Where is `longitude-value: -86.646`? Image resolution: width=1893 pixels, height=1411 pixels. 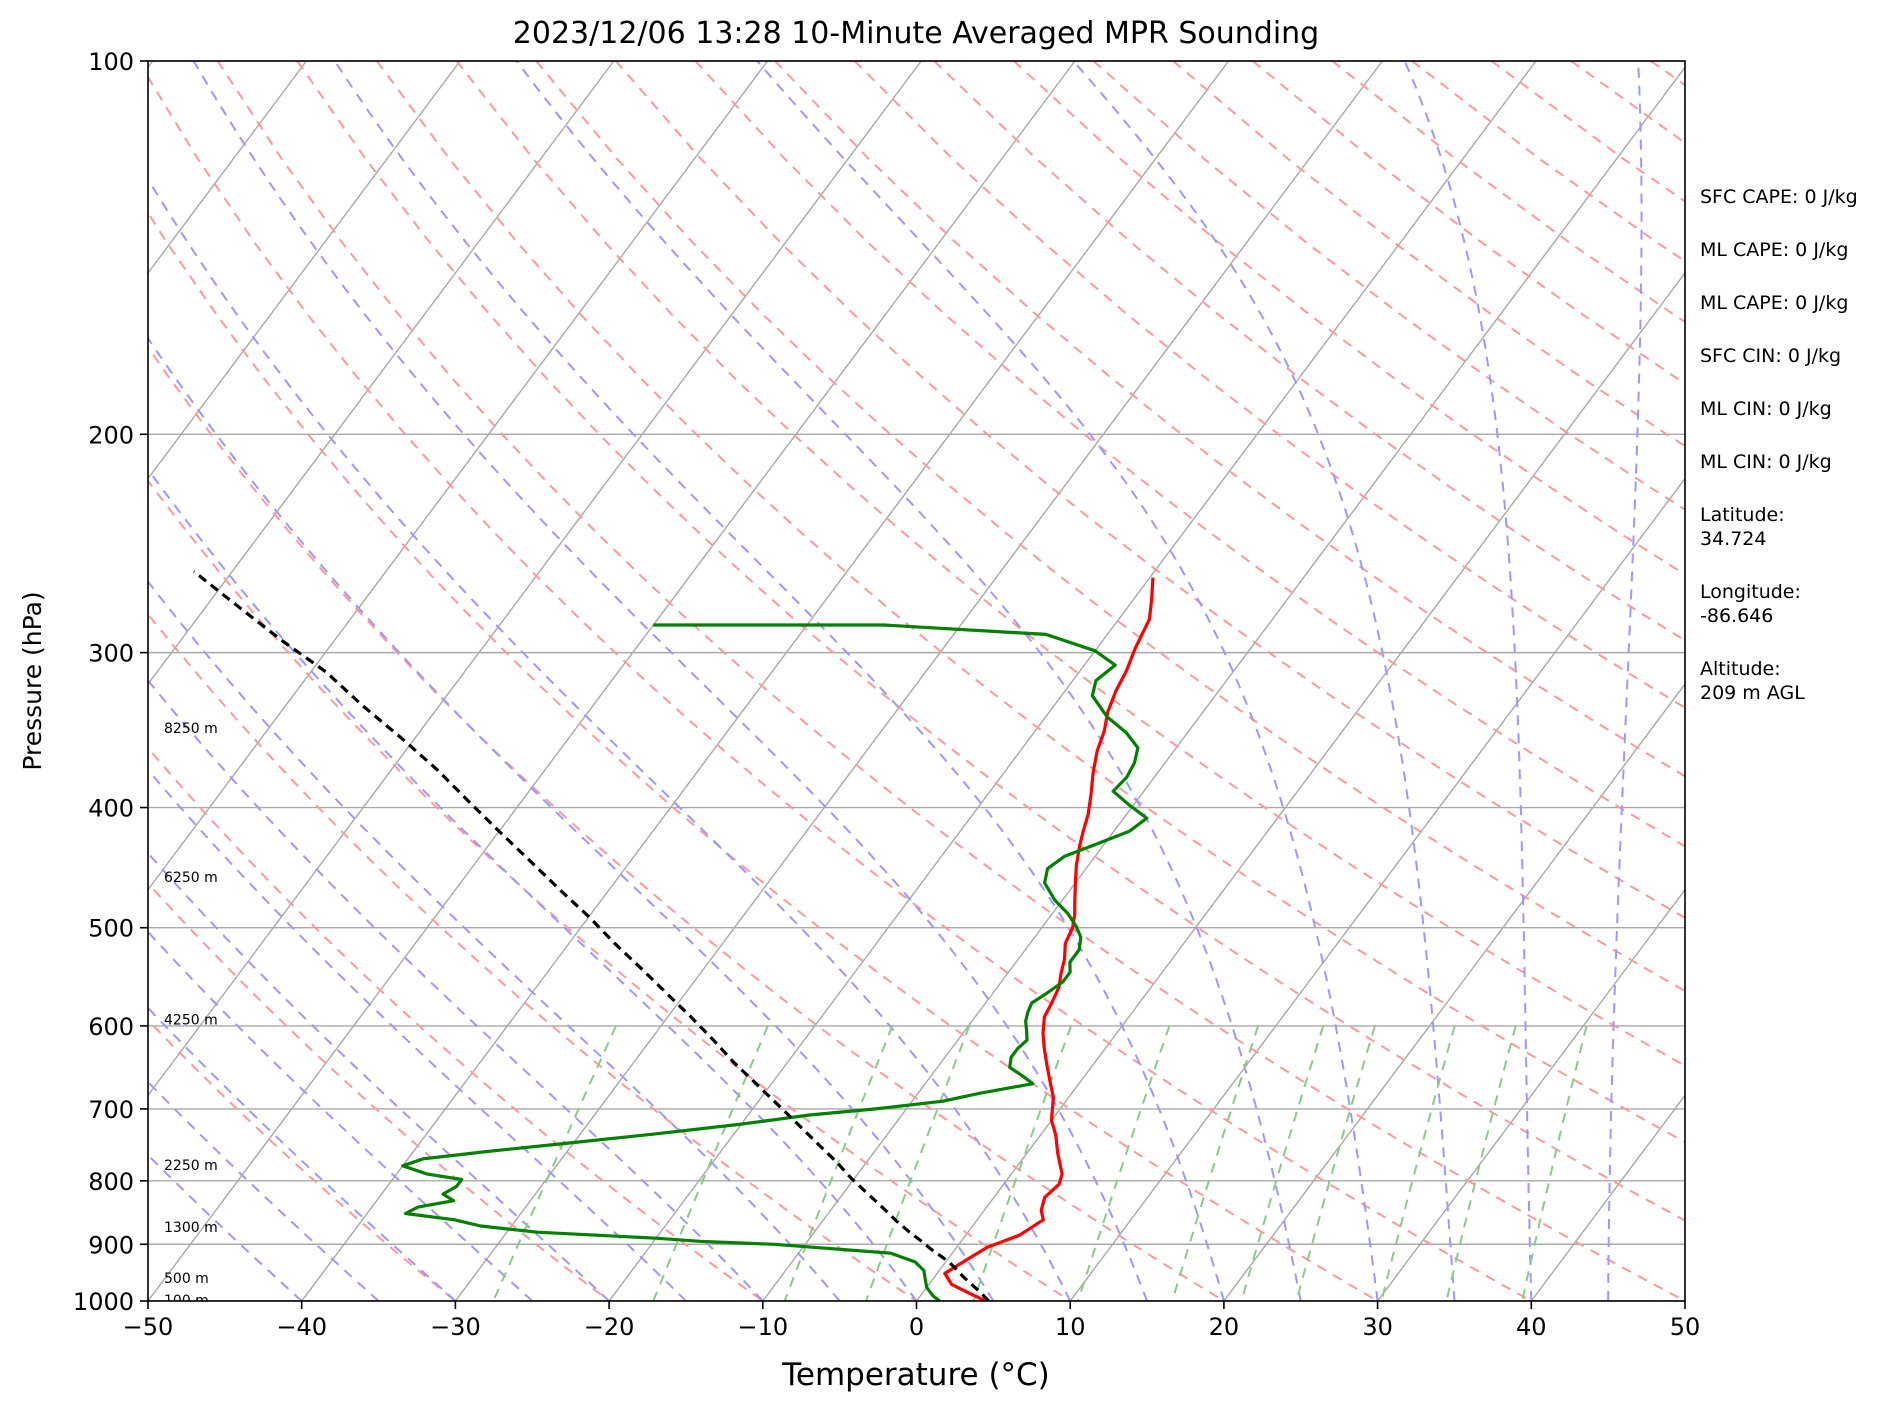
longitude-value: -86.646 is located at coordinates (1795, 616).